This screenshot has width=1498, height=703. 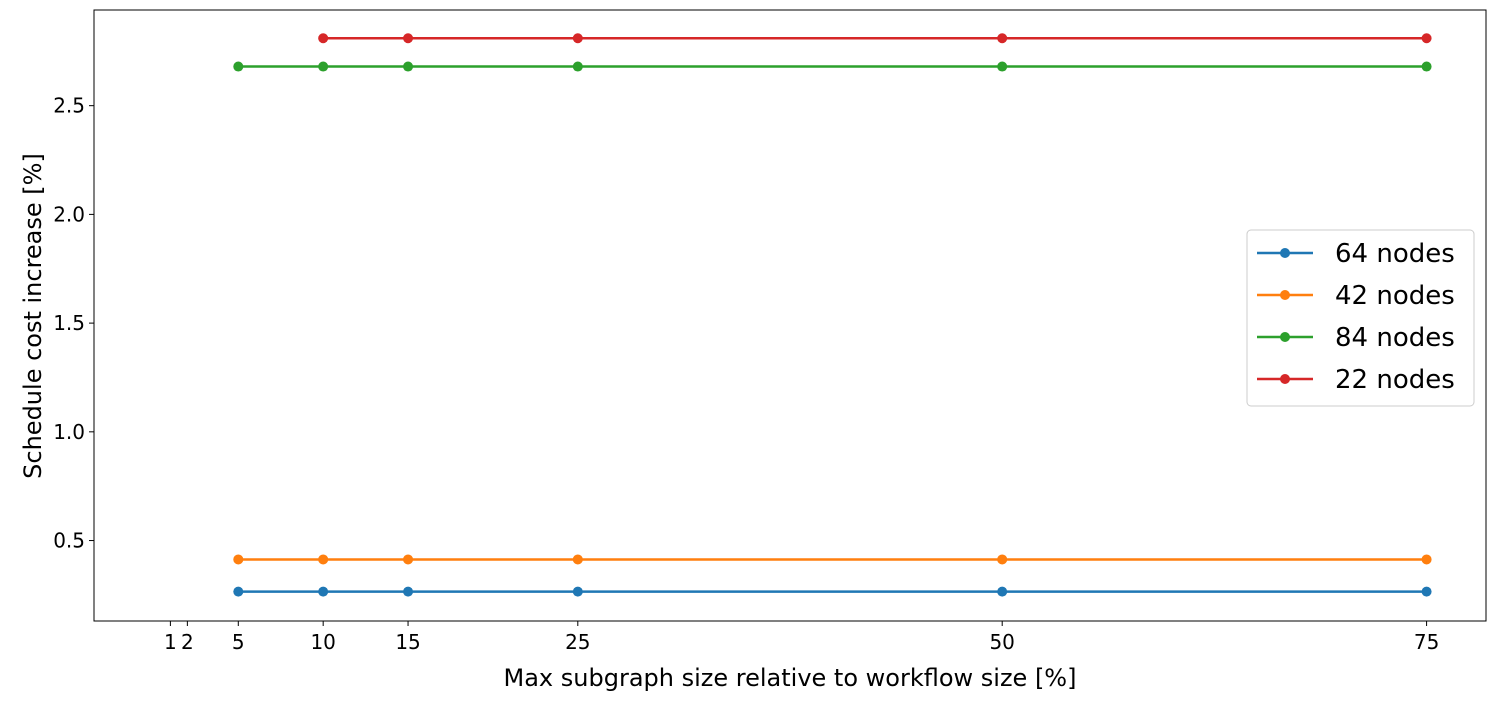 I want to click on y-tick-label: 0.5, so click(x=69, y=541).